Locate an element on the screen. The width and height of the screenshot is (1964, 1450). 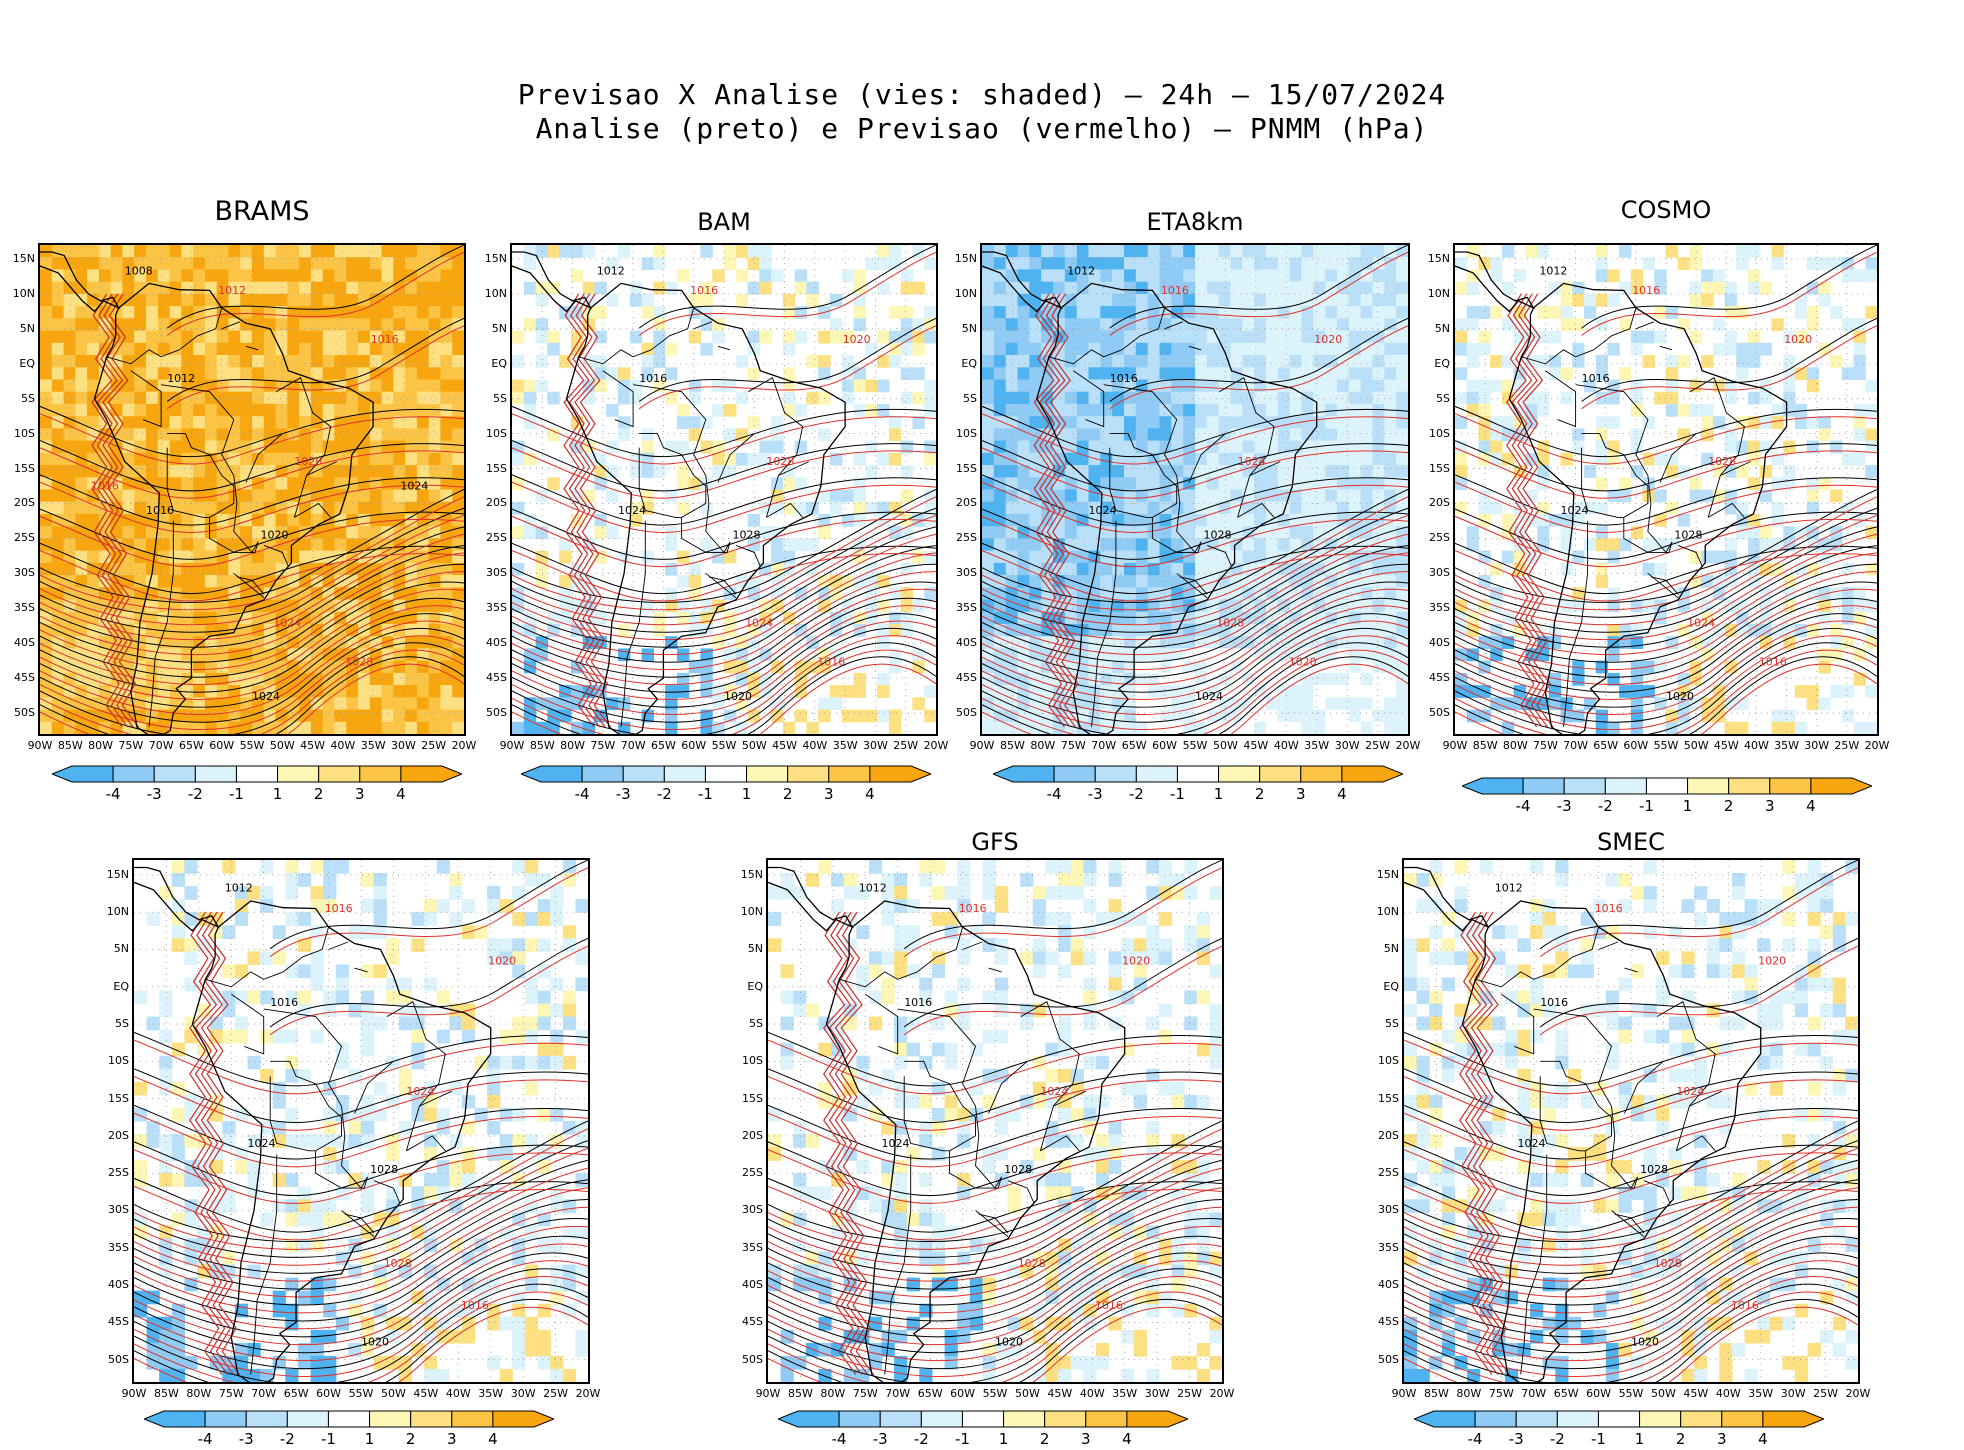
lat-tick-label: 15N is located at coordinates (1379, 874).